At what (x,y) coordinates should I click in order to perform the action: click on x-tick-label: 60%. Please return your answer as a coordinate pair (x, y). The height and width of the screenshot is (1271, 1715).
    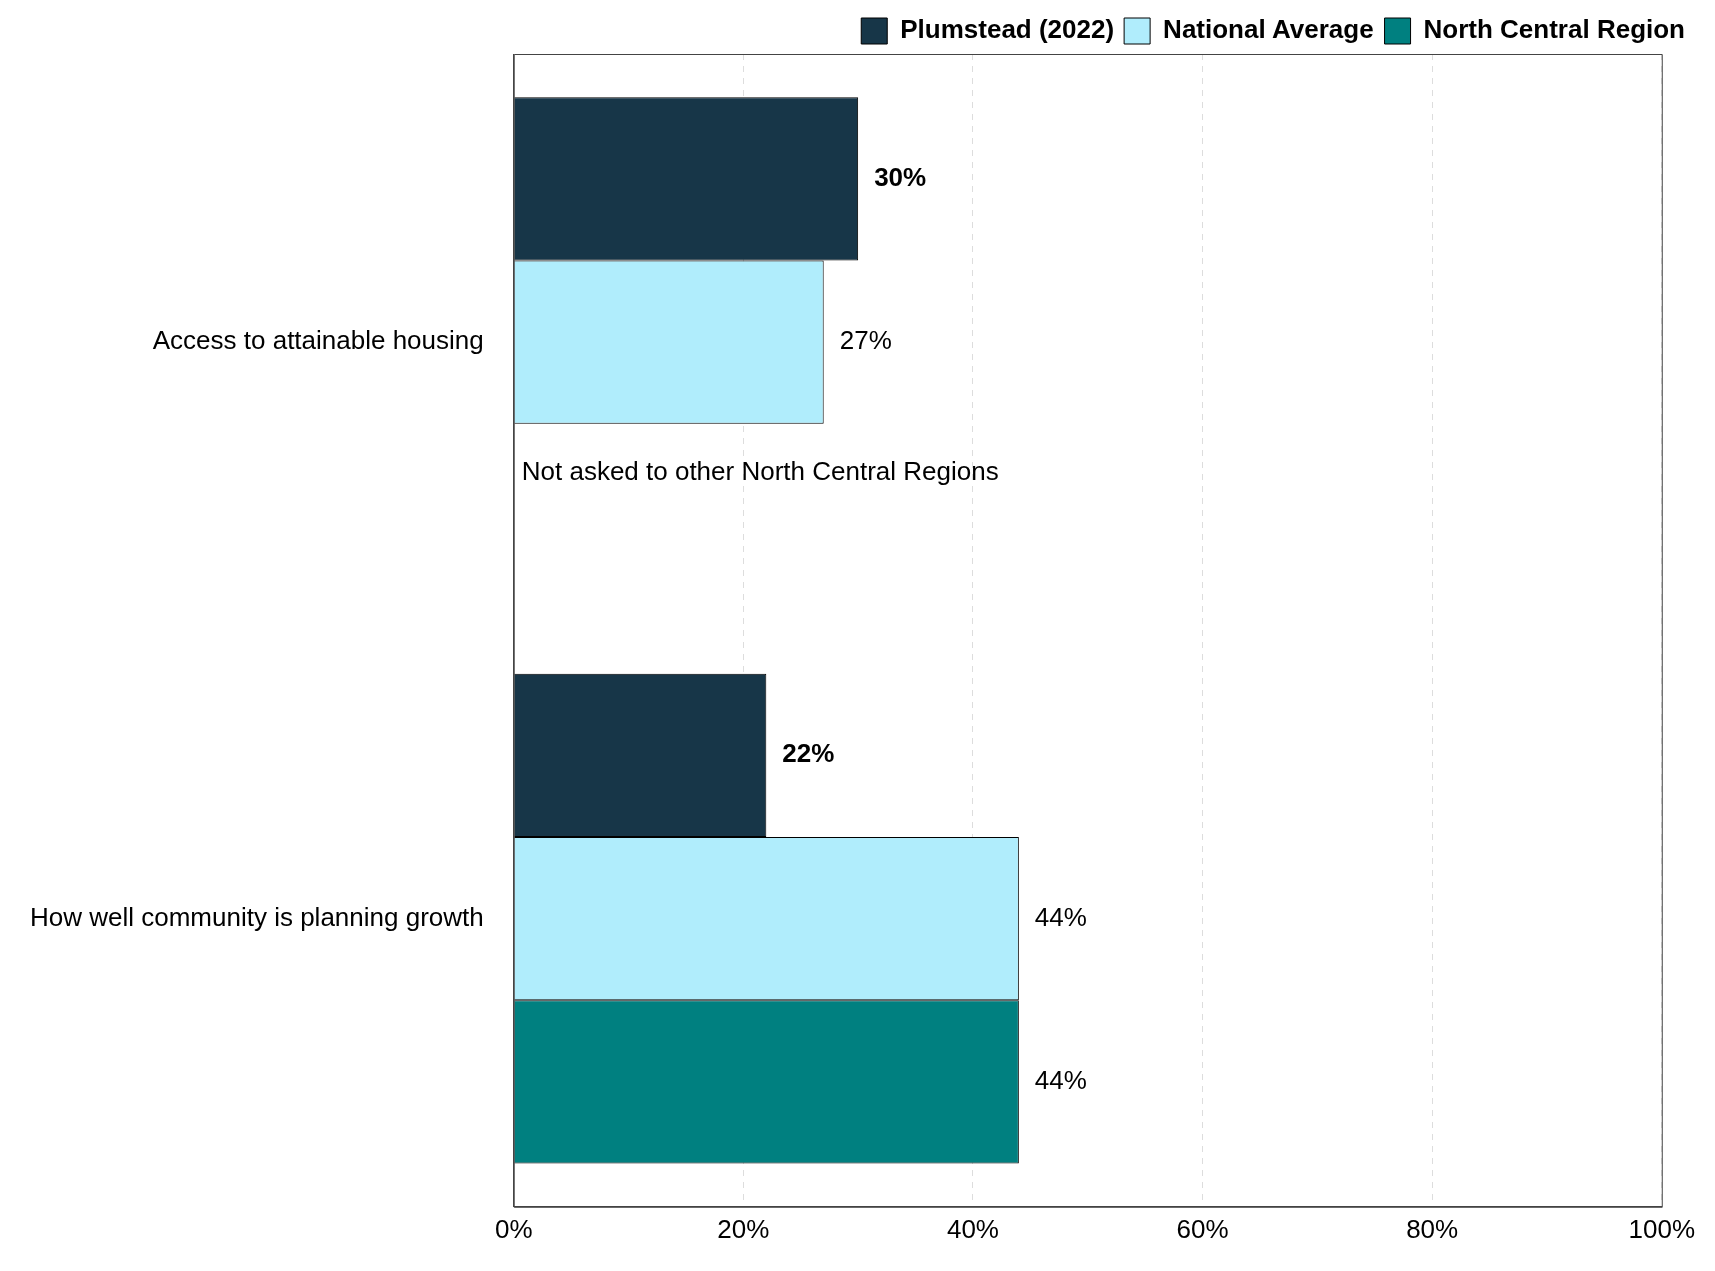
    Looking at the image, I should click on (1202, 1228).